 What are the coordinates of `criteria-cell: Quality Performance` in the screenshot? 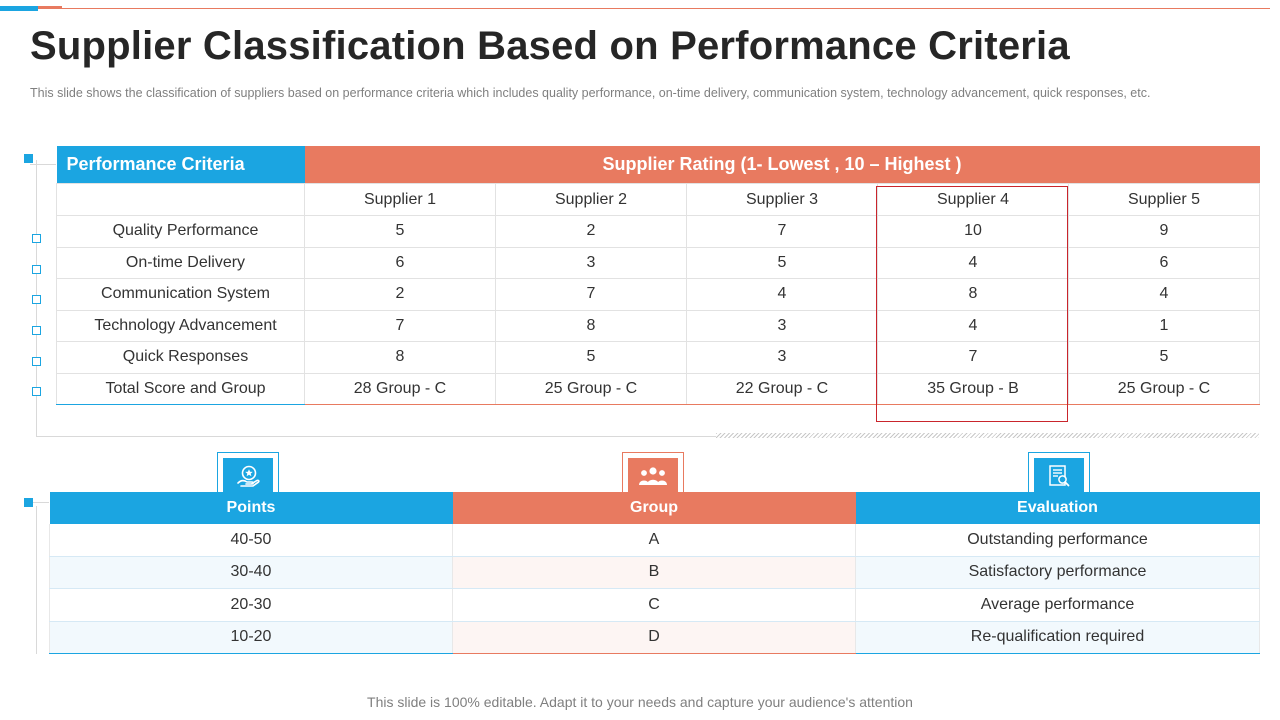 It's located at (180, 231).